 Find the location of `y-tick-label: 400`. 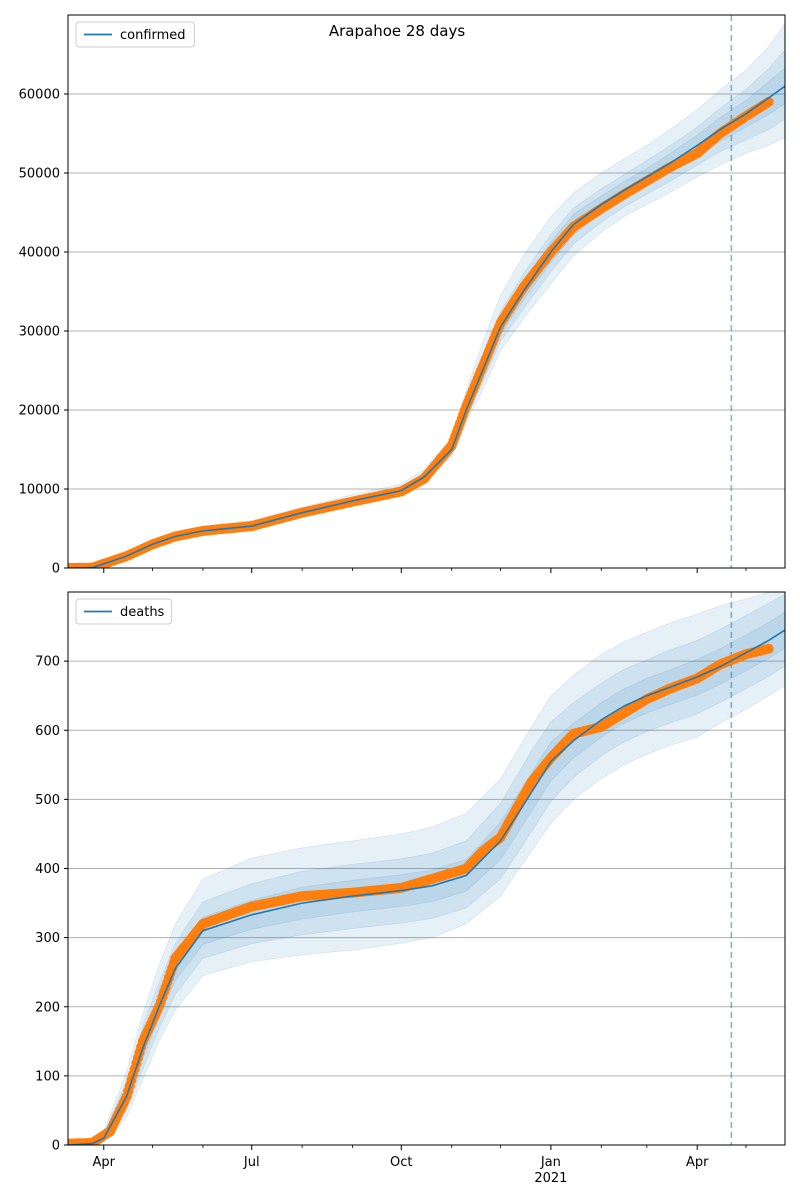

y-tick-label: 400 is located at coordinates (47, 869).